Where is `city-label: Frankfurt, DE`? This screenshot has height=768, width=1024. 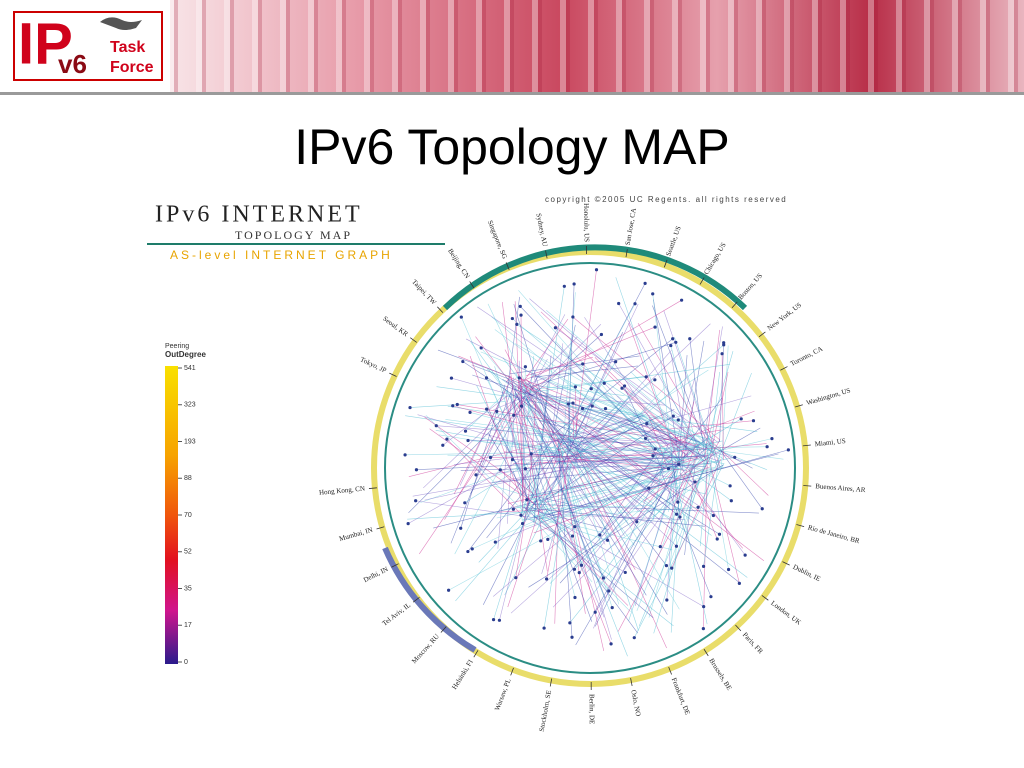 city-label: Frankfurt, DE is located at coordinates (681, 696).